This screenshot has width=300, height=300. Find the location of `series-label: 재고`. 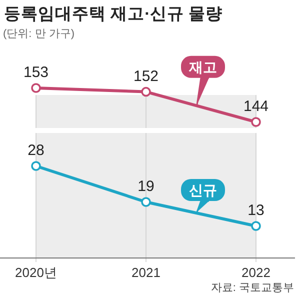

series-label: 재고 is located at coordinates (202, 66).